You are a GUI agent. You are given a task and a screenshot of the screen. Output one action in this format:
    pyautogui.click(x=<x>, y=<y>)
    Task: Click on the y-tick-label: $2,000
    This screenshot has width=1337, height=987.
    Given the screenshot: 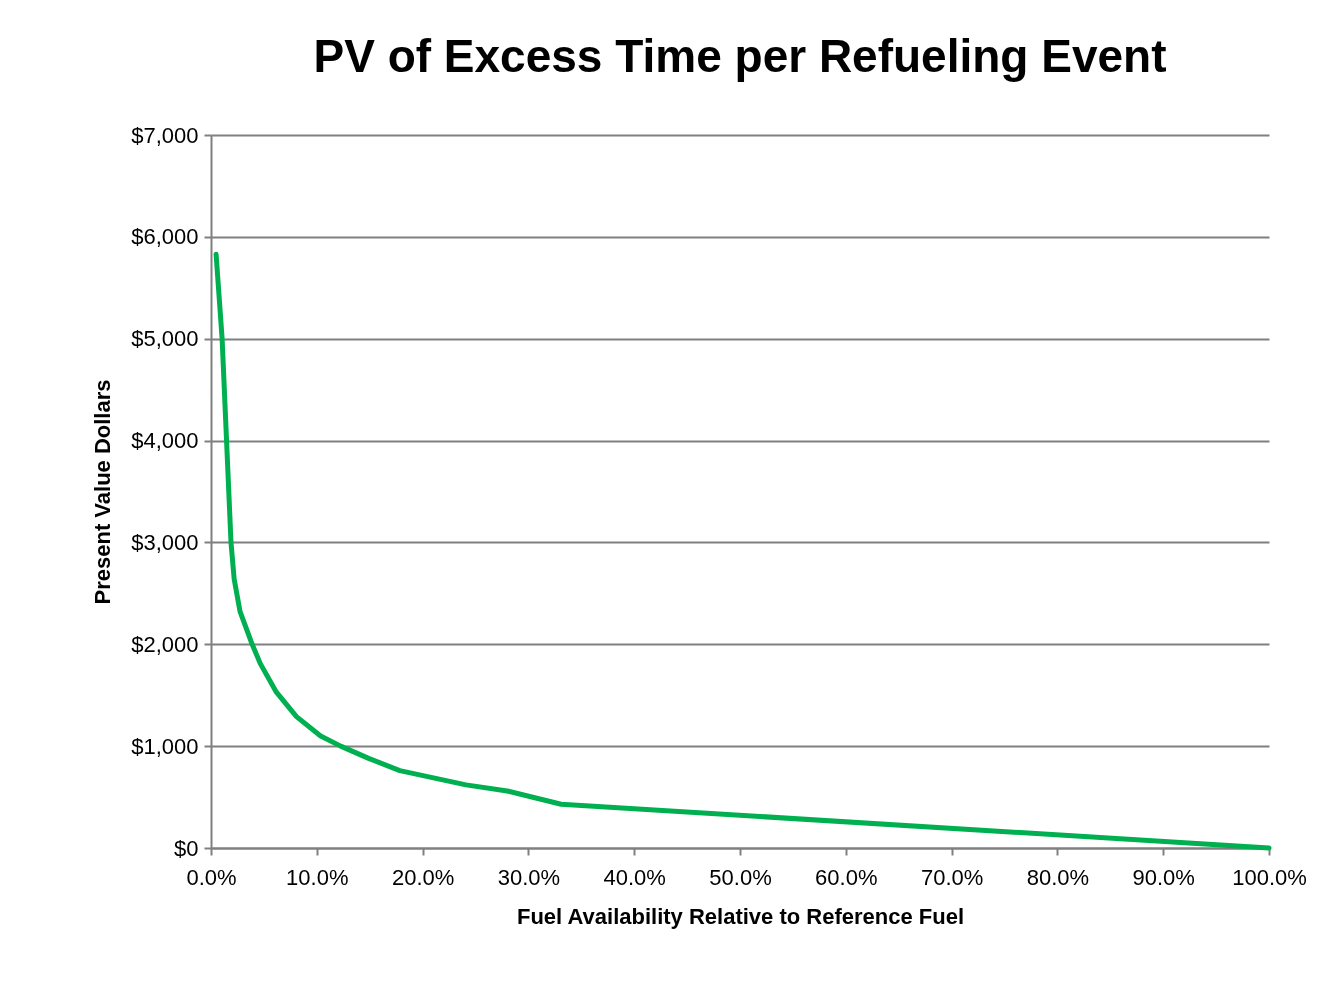 What is the action you would take?
    pyautogui.click(x=165, y=644)
    